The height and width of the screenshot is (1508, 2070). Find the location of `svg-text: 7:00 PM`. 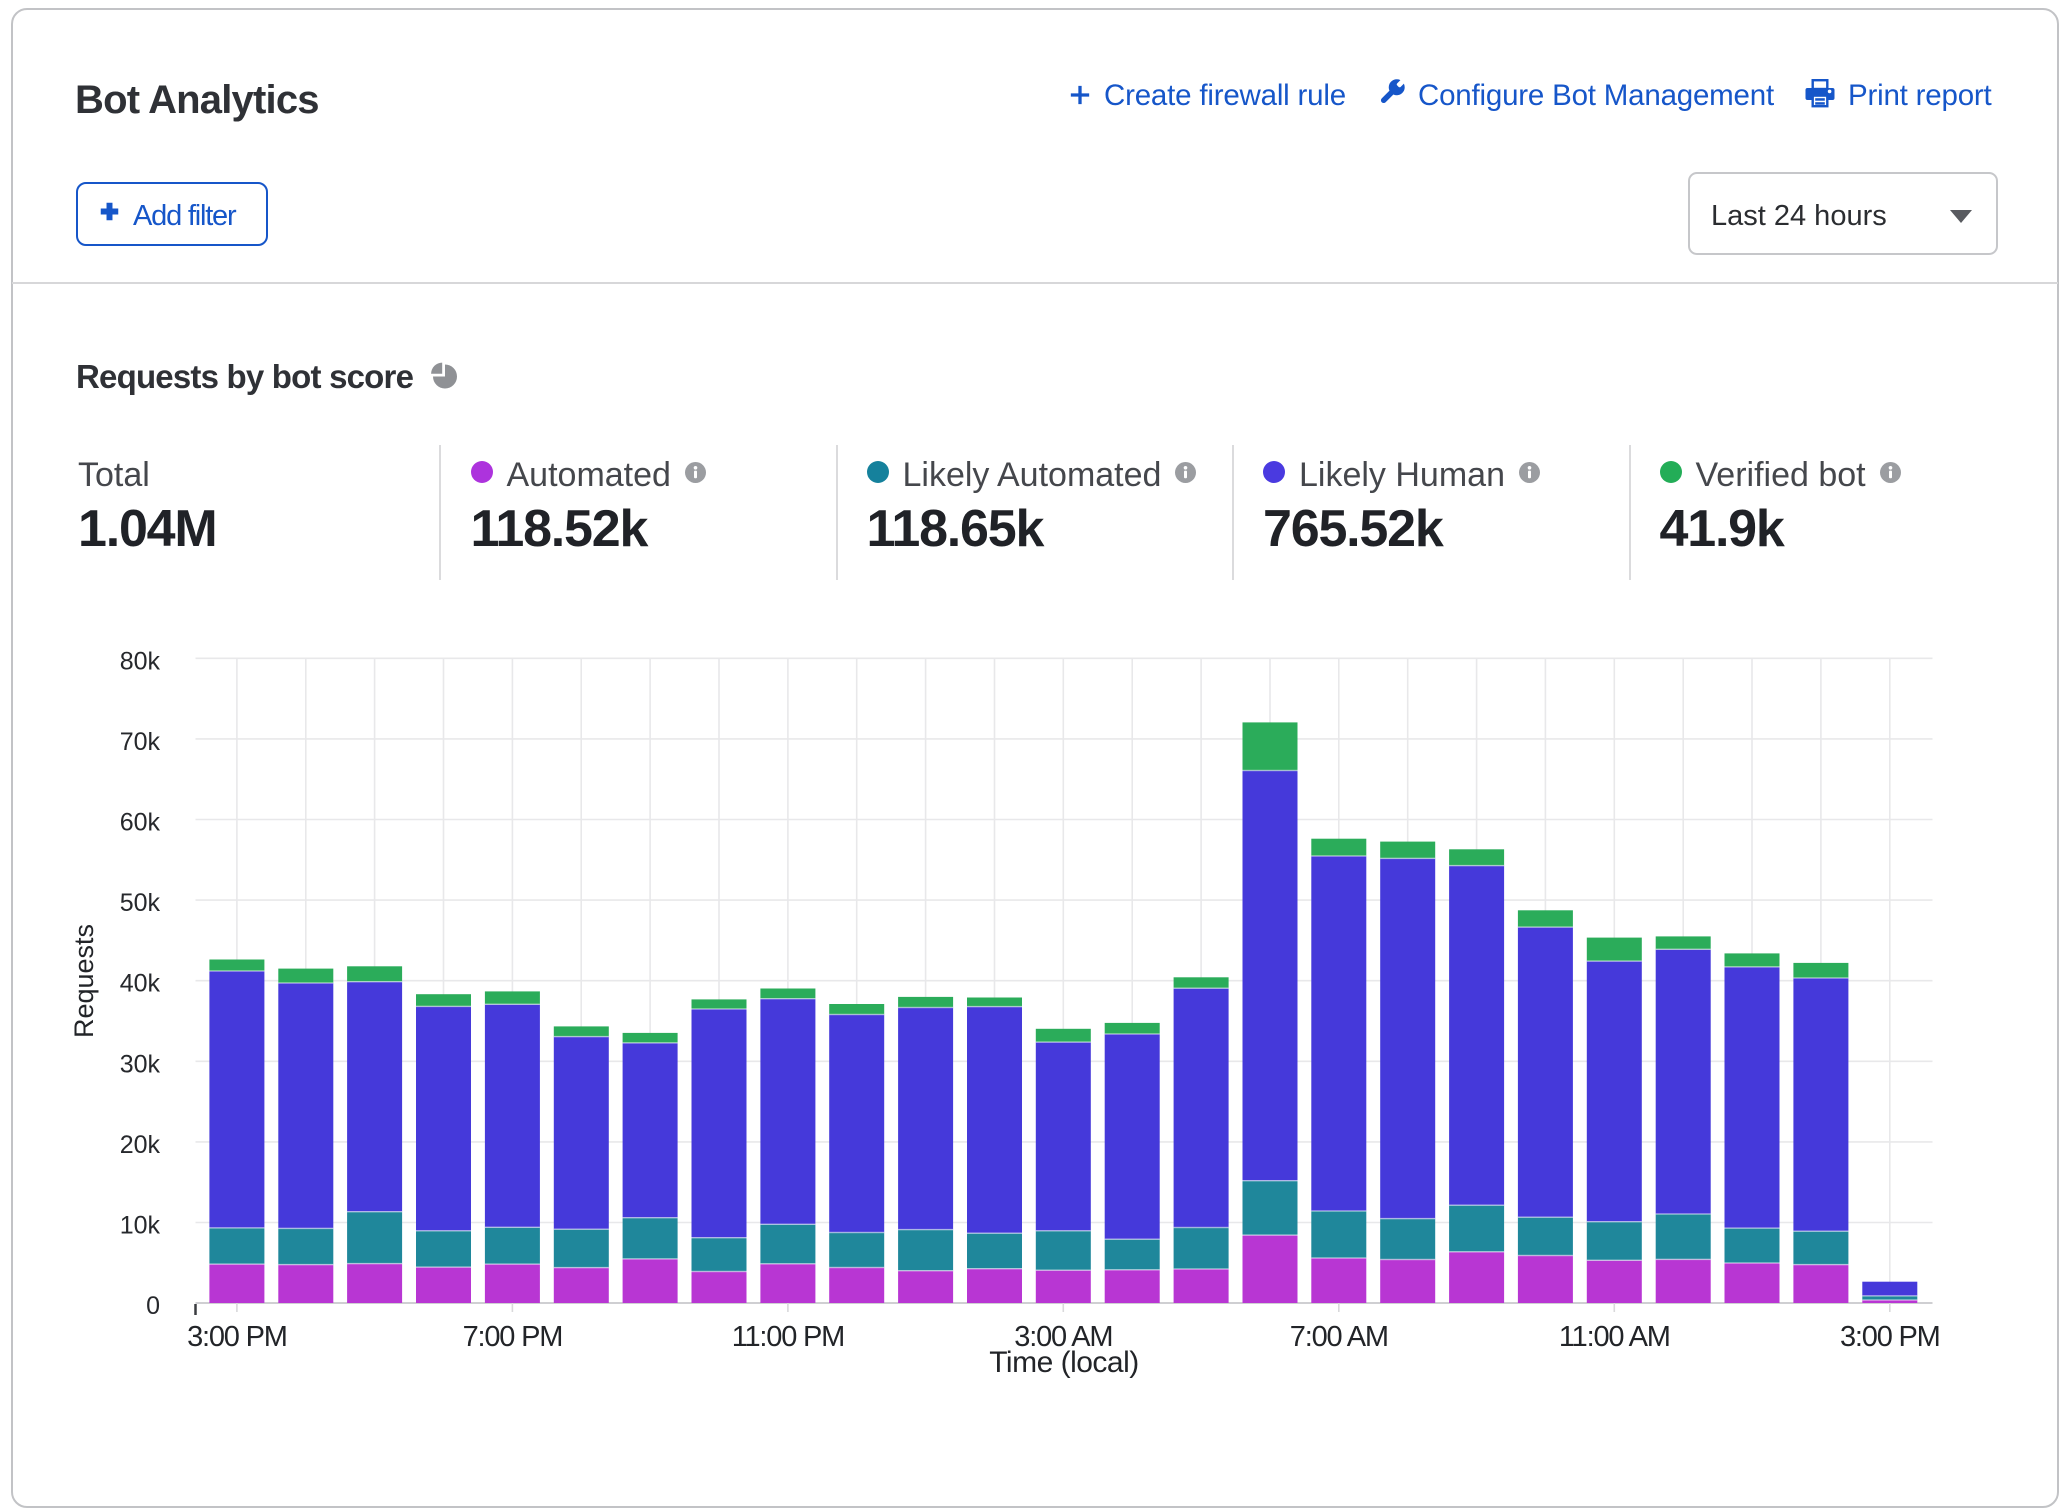

svg-text: 7:00 PM is located at coordinates (513, 1337).